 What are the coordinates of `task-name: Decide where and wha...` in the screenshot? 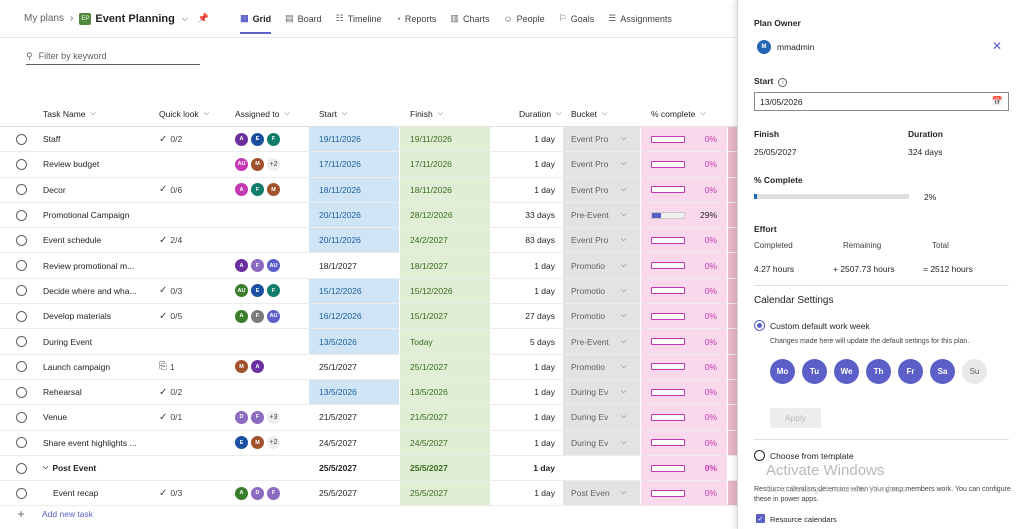 It's located at (90, 290).